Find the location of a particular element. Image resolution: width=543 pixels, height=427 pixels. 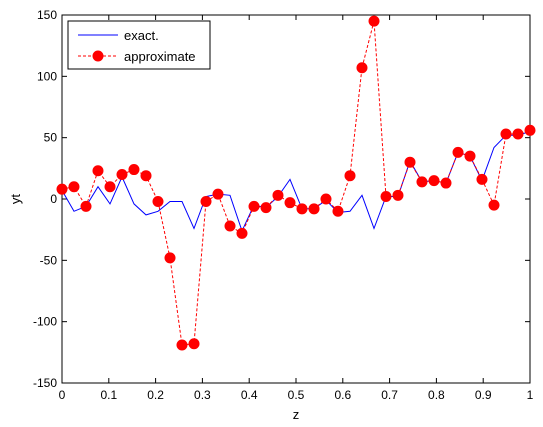

x-tick-label: 0.9 is located at coordinates (483, 395).